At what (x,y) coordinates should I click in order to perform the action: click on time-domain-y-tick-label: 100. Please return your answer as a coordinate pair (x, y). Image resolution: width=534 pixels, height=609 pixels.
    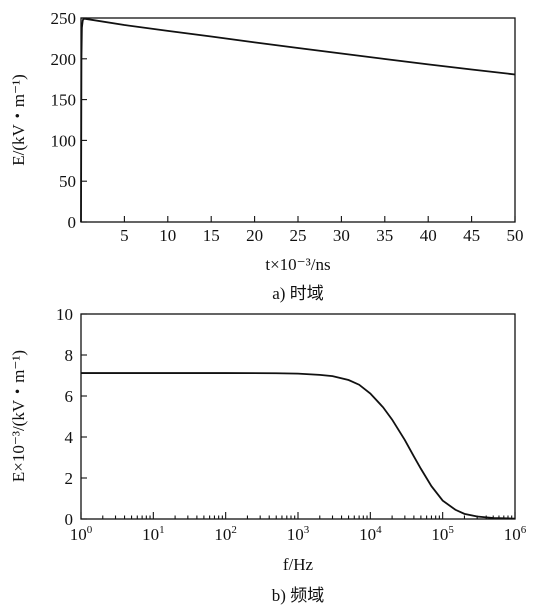
    Looking at the image, I should click on (64, 140).